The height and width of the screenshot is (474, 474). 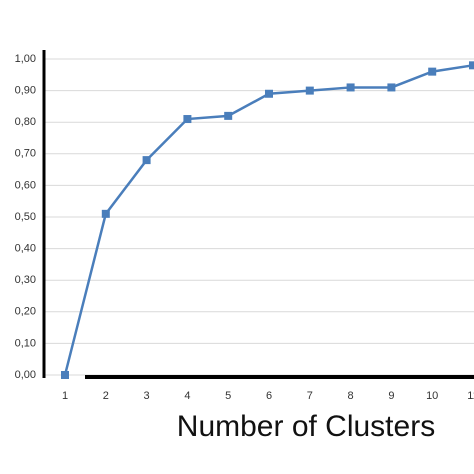 I want to click on x-tick-label: 6, so click(x=269, y=396).